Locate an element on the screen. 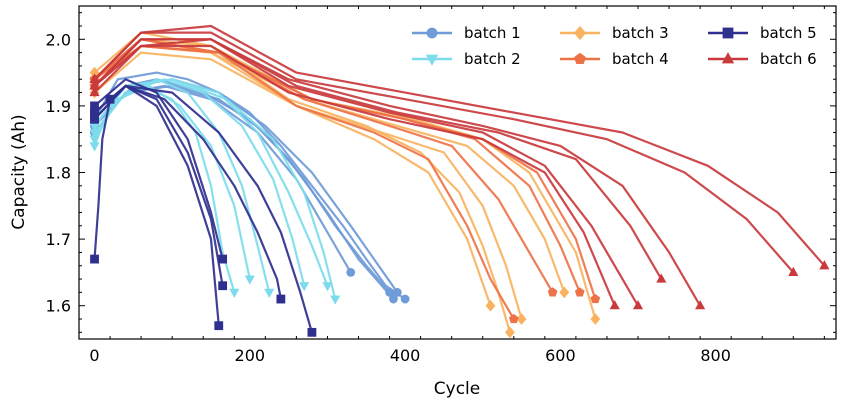 This screenshot has width=846, height=406. legend-label: batch 3 is located at coordinates (640, 33).